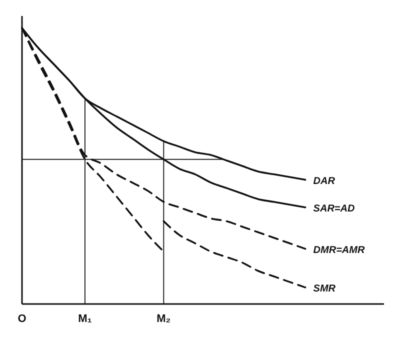 Image resolution: width=400 pixels, height=340 pixels. I want to click on x-tick-label: O, so click(22, 319).